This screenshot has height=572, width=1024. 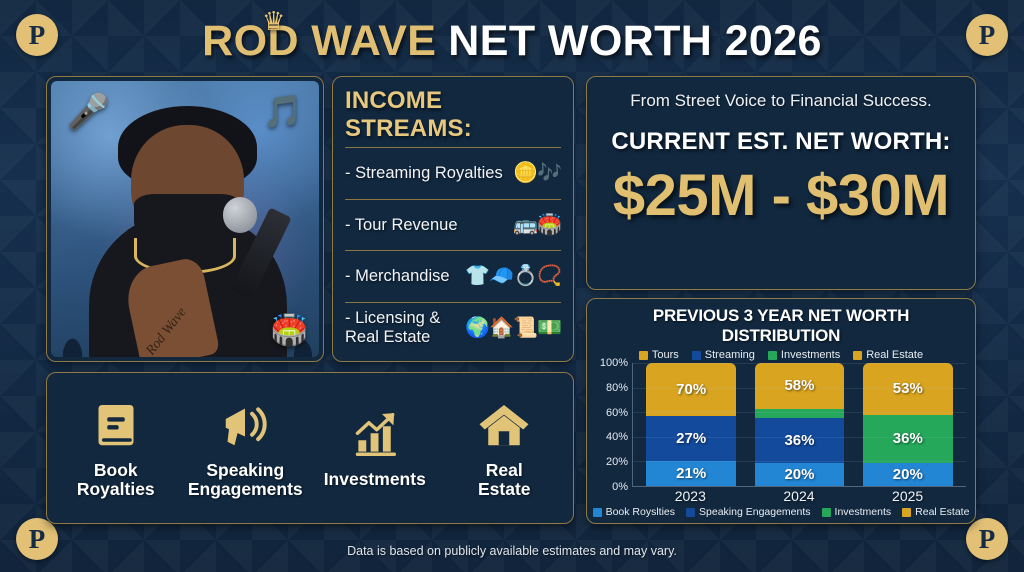 I want to click on rod-wave-illustration: Rod Wave 🎤 🎵 🏟️, so click(x=185, y=219).